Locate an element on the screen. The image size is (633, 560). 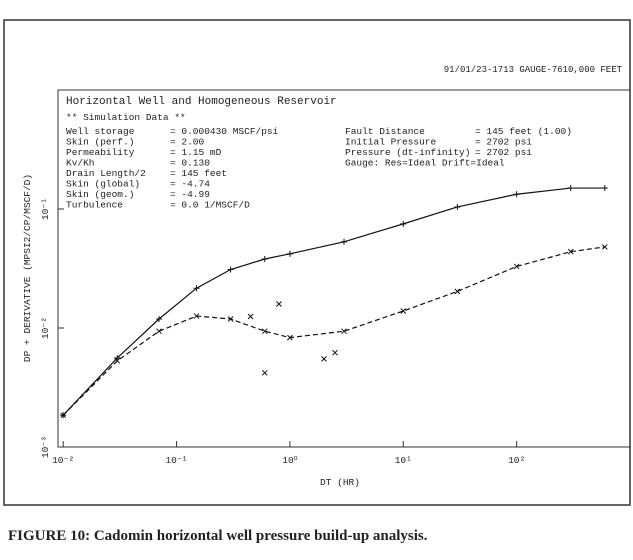
box-line: = -4.74 is located at coordinates (190, 184).